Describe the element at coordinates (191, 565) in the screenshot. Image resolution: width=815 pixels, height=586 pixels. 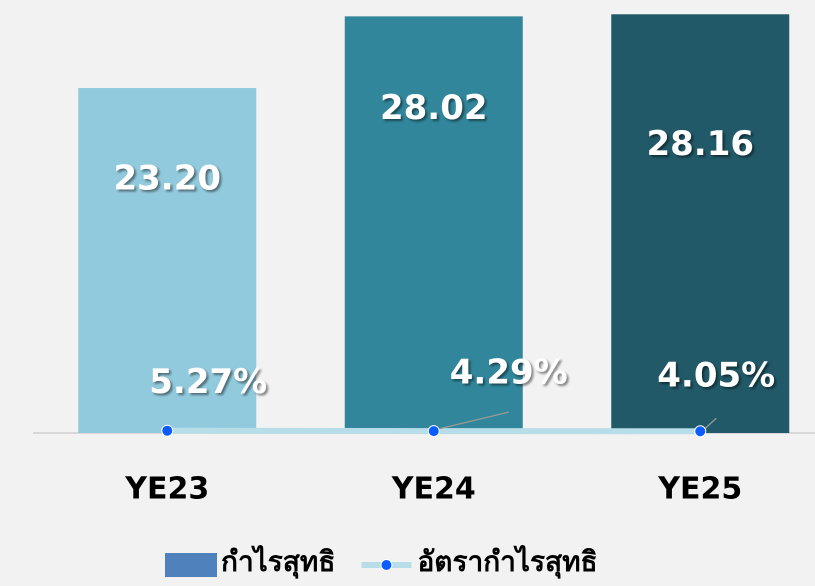
I see `legend-swatch` at that location.